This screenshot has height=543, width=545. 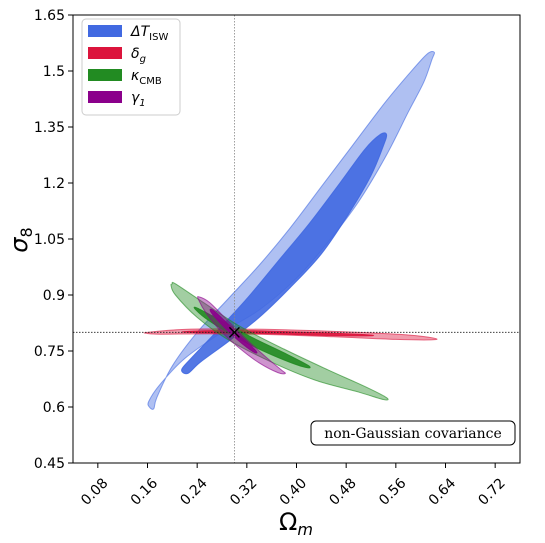 I want to click on y-tick-label: 1.2, so click(x=54, y=184).